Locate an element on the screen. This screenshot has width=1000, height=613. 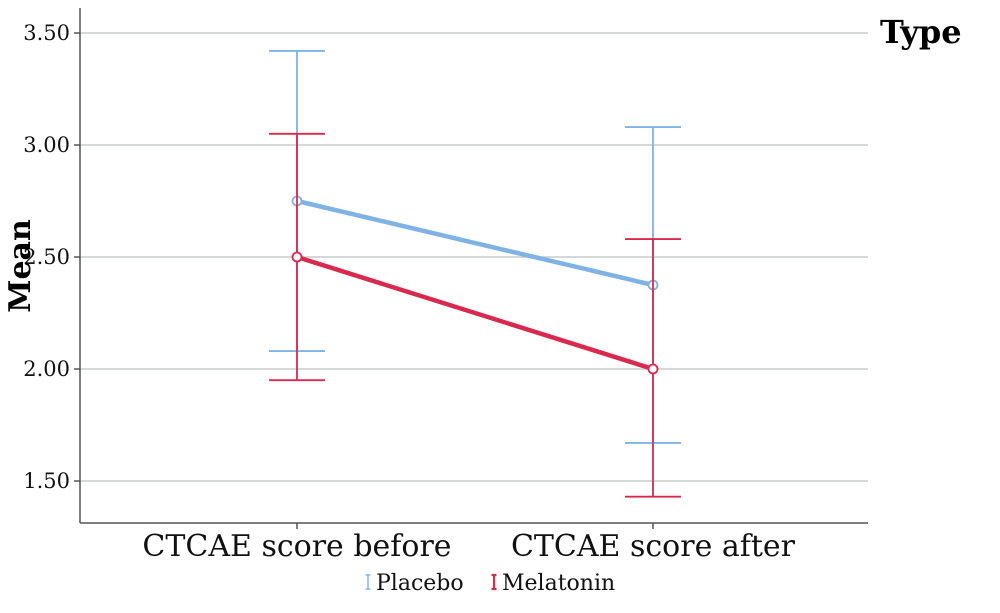
y-tick-label: 2.50 is located at coordinates (46, 257).